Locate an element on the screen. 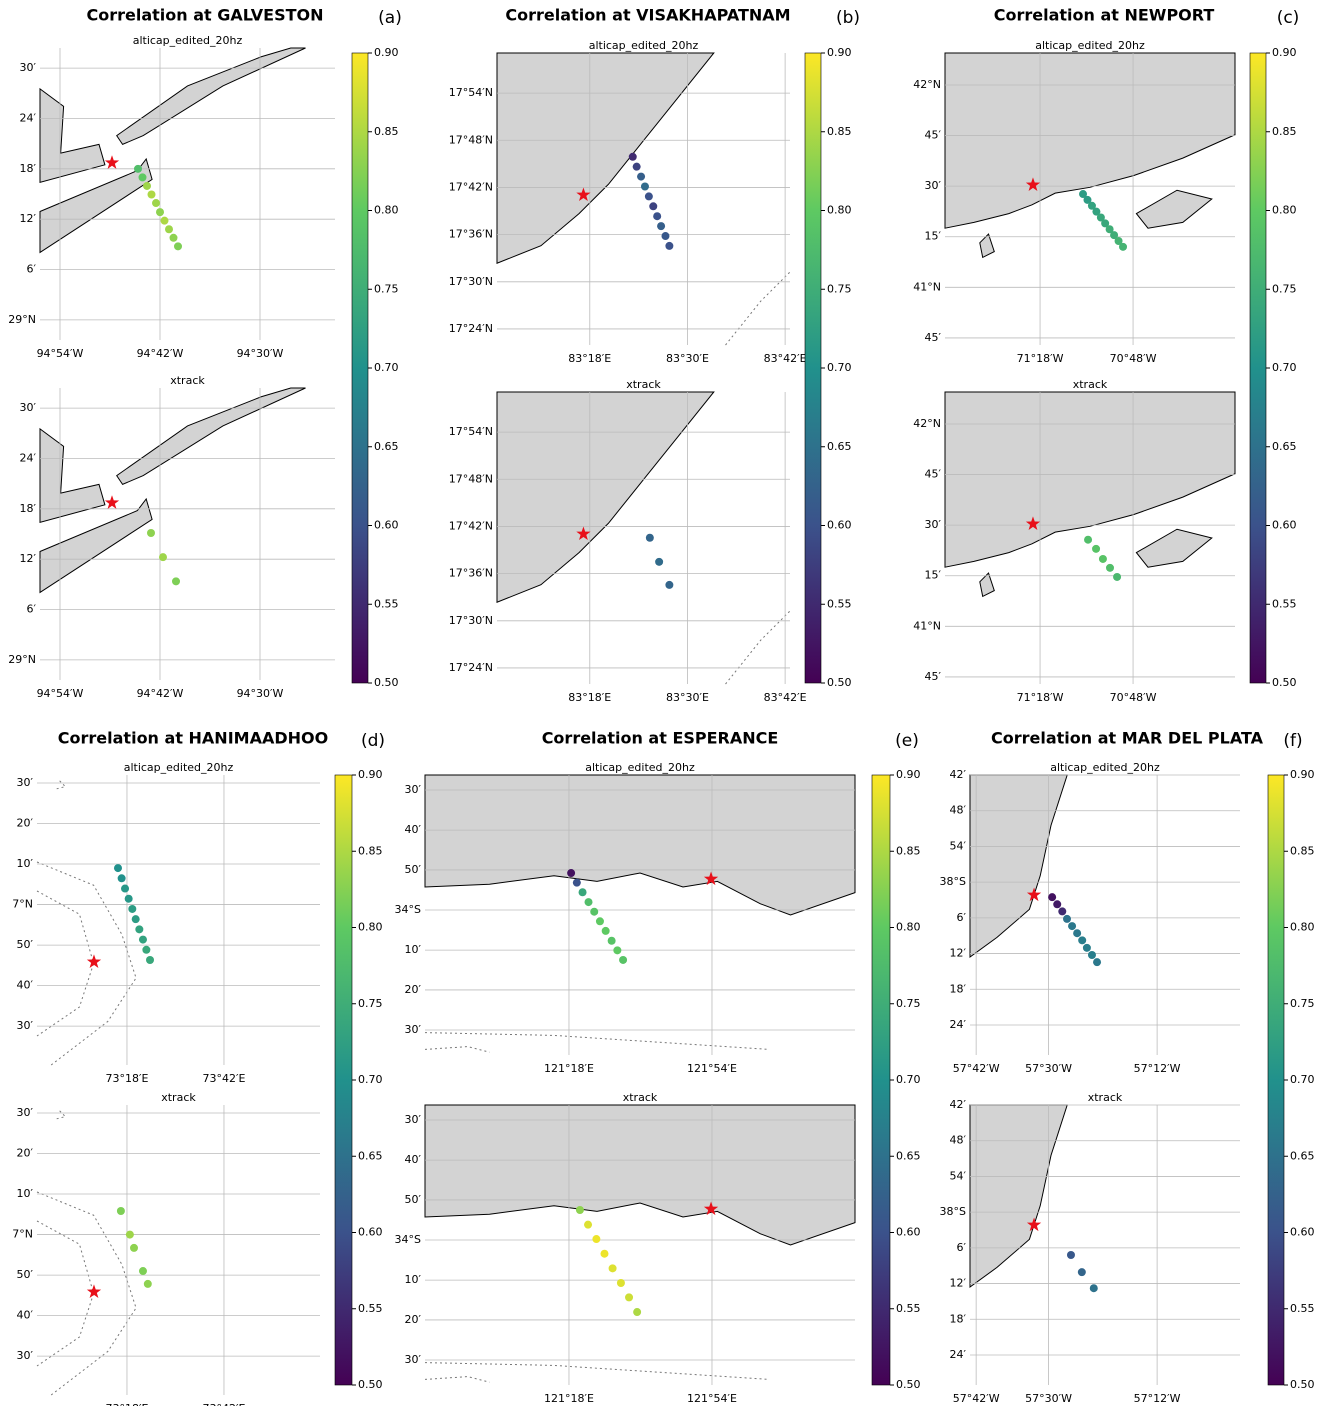 Image resolution: width=1329 pixels, height=1410 pixels. colorbar-label: 0.65 is located at coordinates (1284, 446).